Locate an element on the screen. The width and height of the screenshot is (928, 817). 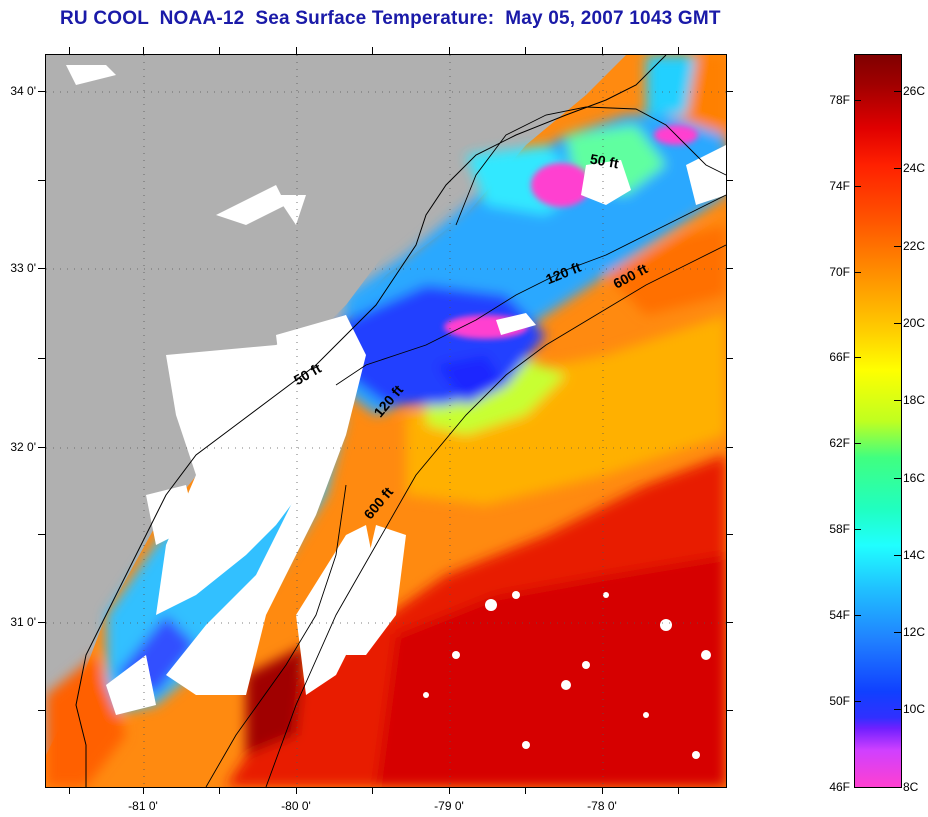
colorbar-label-c: 14C is located at coordinates (914, 555).